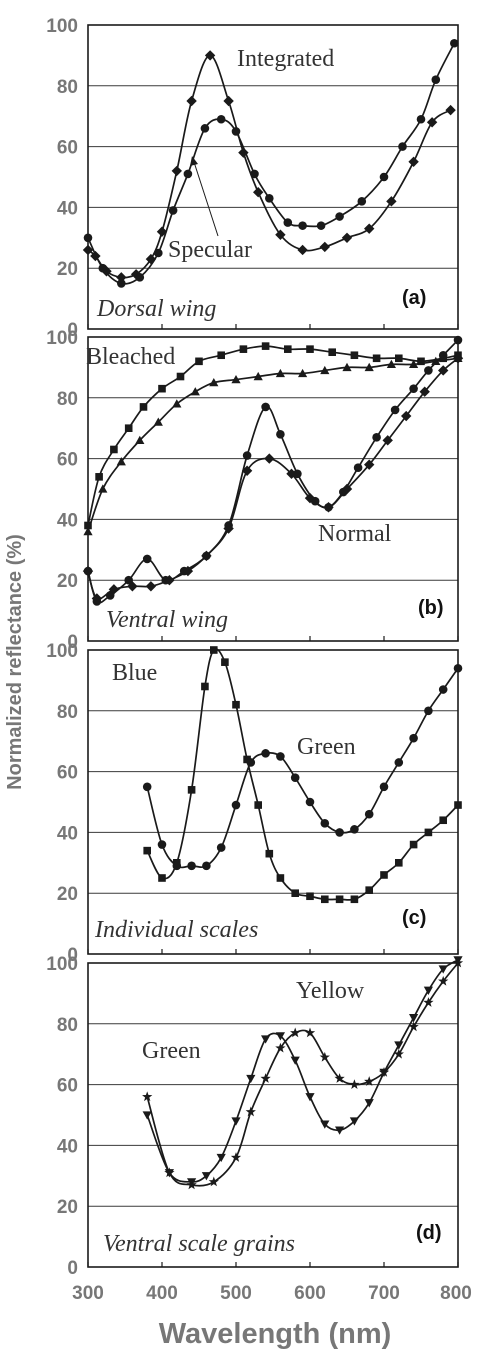  What do you see at coordinates (355, 534) in the screenshot?
I see `panel-b-label-normal: Normal` at bounding box center [355, 534].